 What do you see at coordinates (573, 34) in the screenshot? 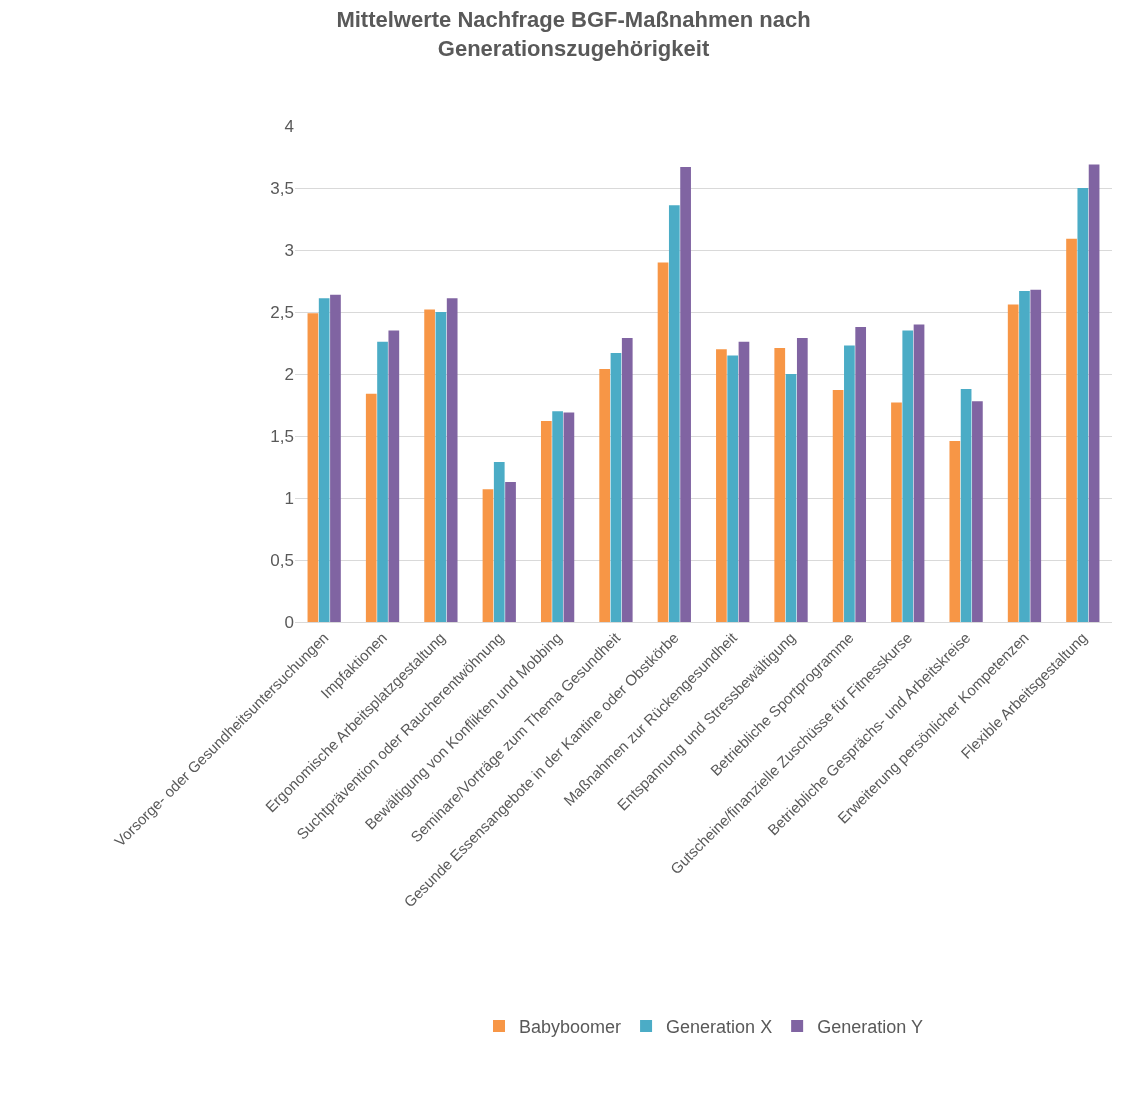
I see `chart-title: Mittelwerte Nachfrage BGF-Maßnahmen nach Generationszugehörigkeit` at bounding box center [573, 34].